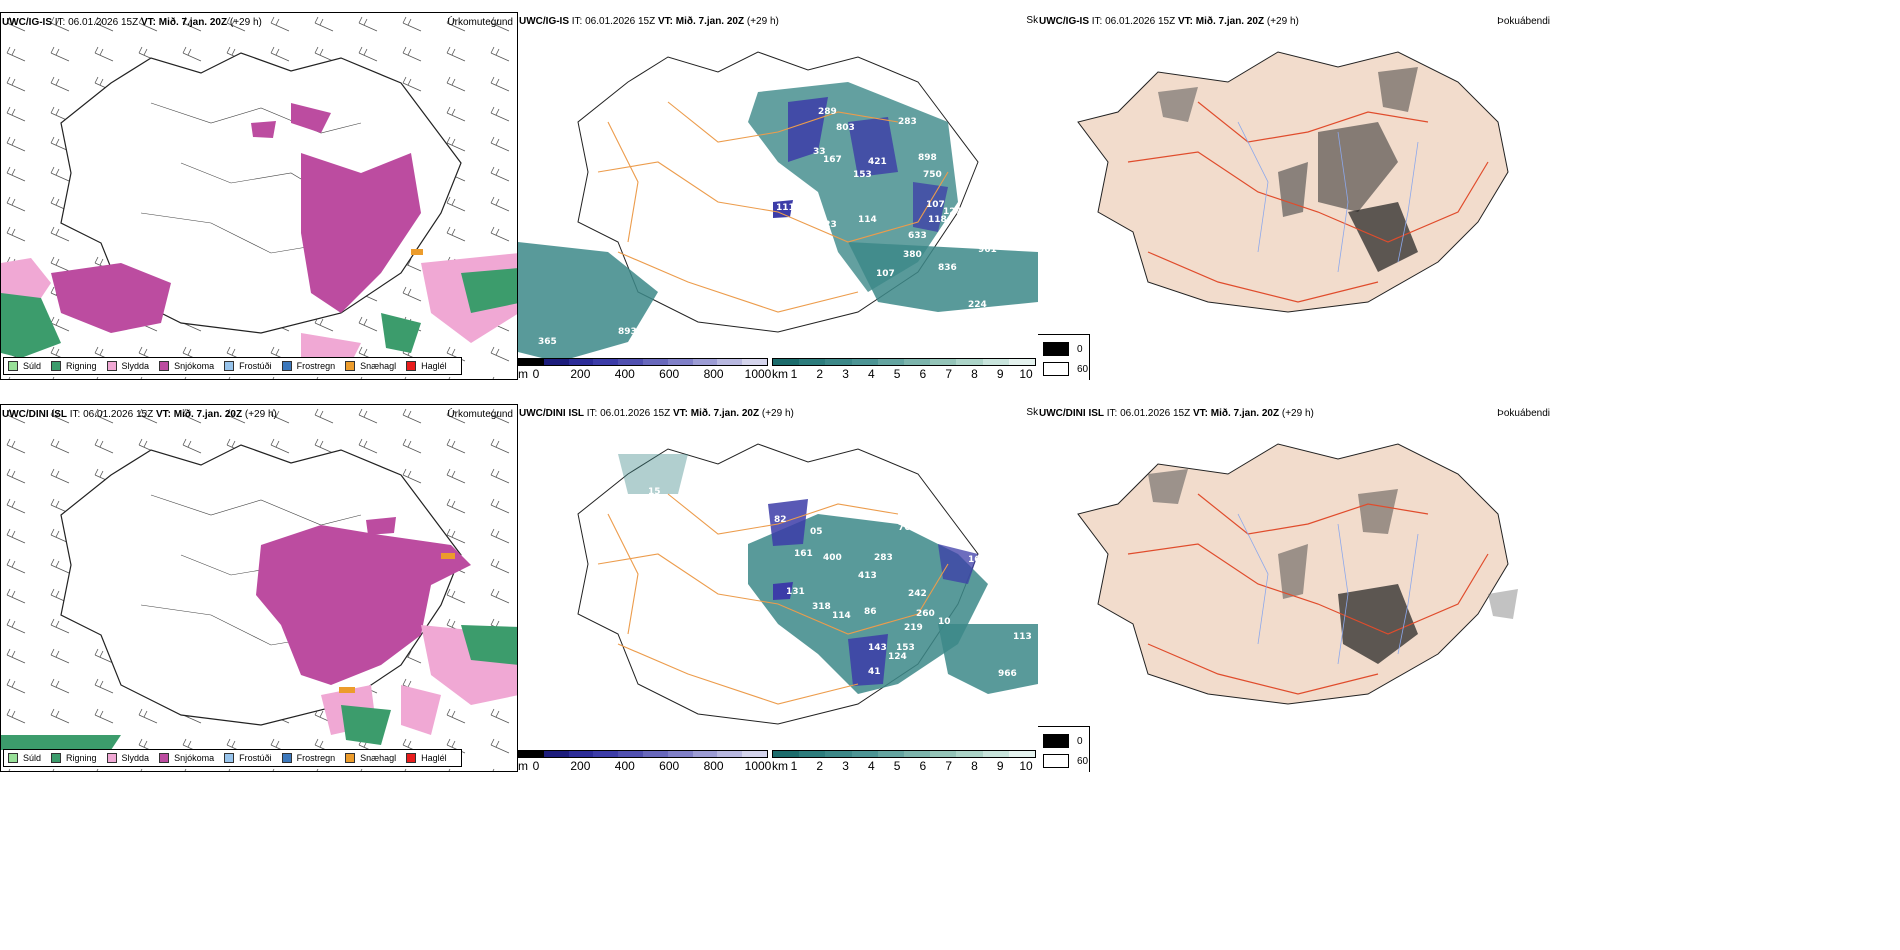 This screenshot has height=950, width=1900. What do you see at coordinates (867, 576) in the screenshot?
I see `hill-label: 413` at bounding box center [867, 576].